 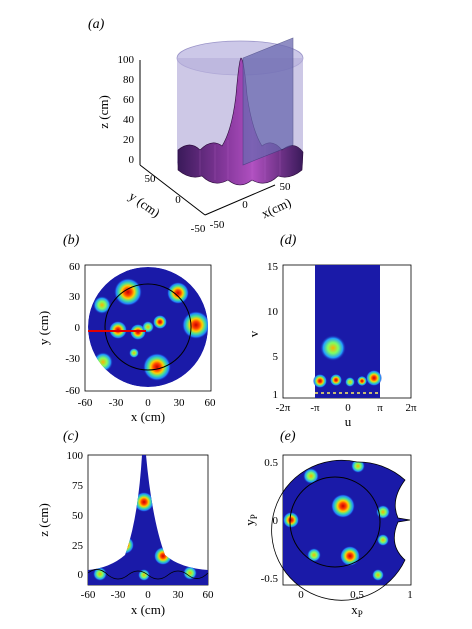 I want to click on e-xtick-0: 0, so click(x=301, y=595).